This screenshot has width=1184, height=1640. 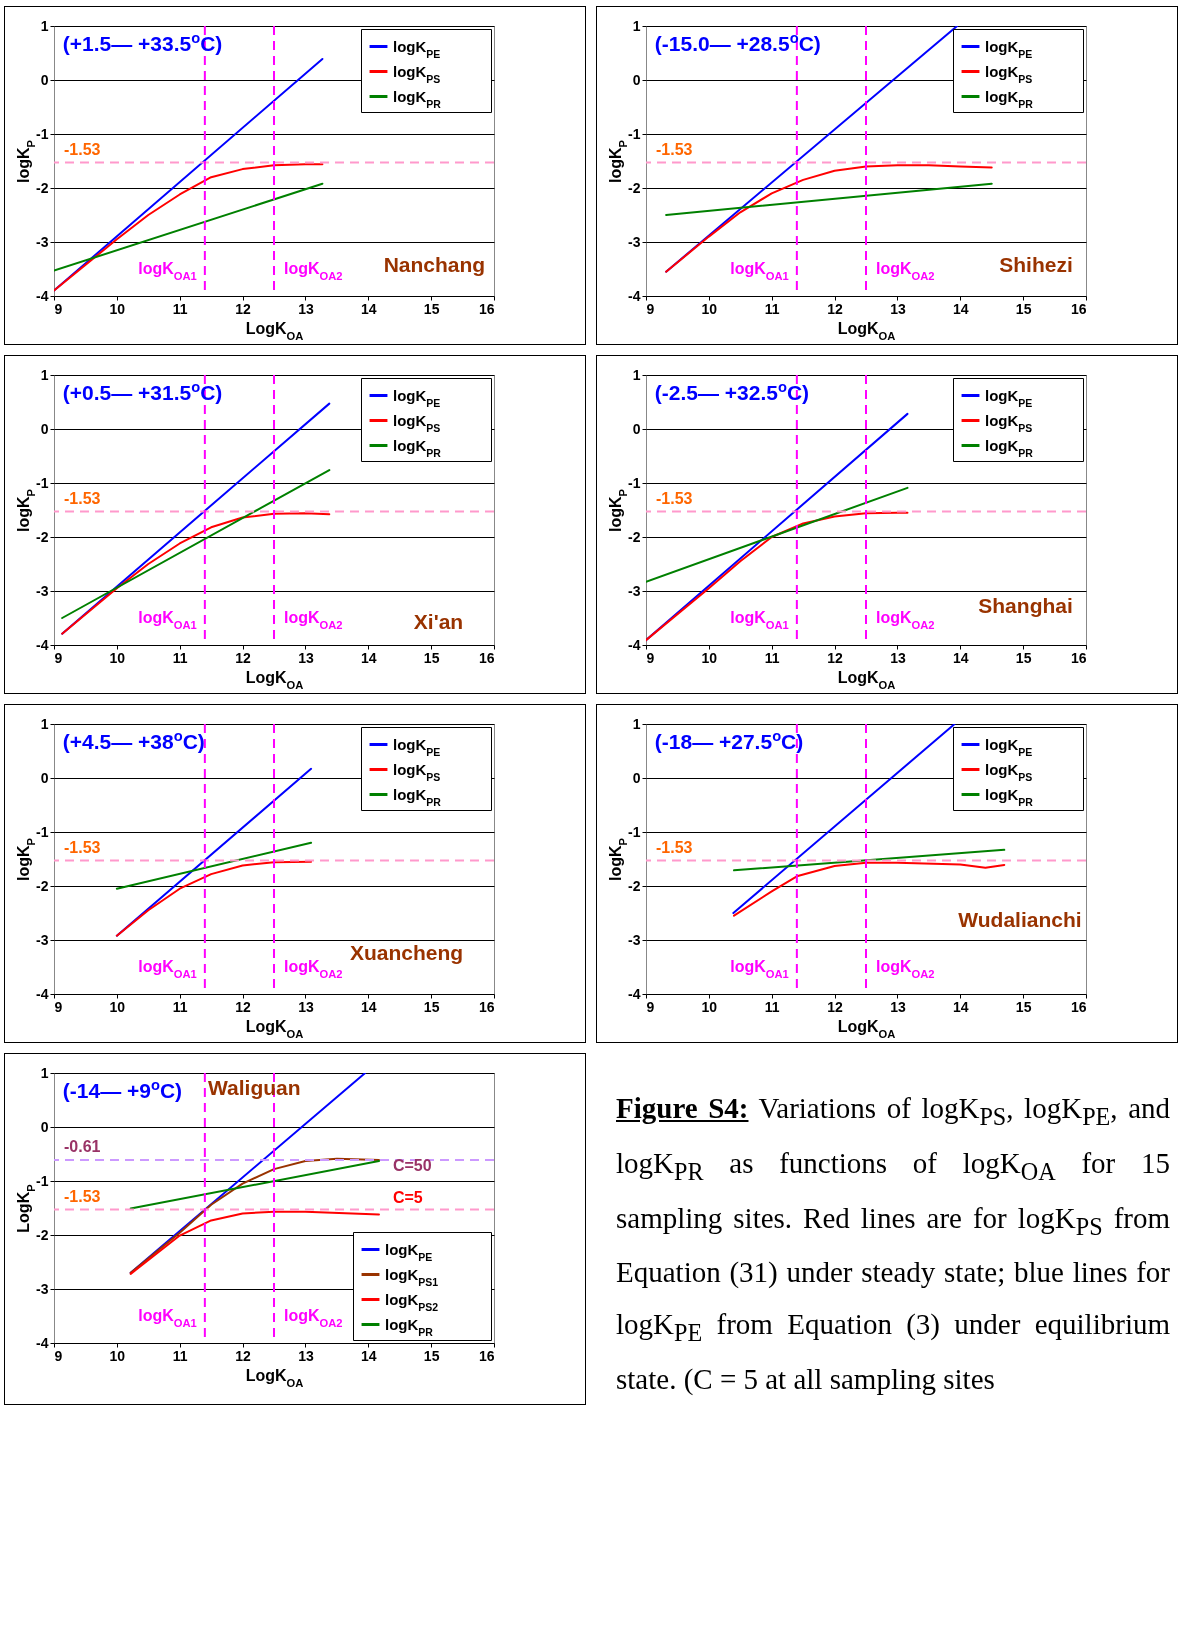 I want to click on annotation: (-15.0— +28.5$^{o}$C), so click(x=737, y=42).